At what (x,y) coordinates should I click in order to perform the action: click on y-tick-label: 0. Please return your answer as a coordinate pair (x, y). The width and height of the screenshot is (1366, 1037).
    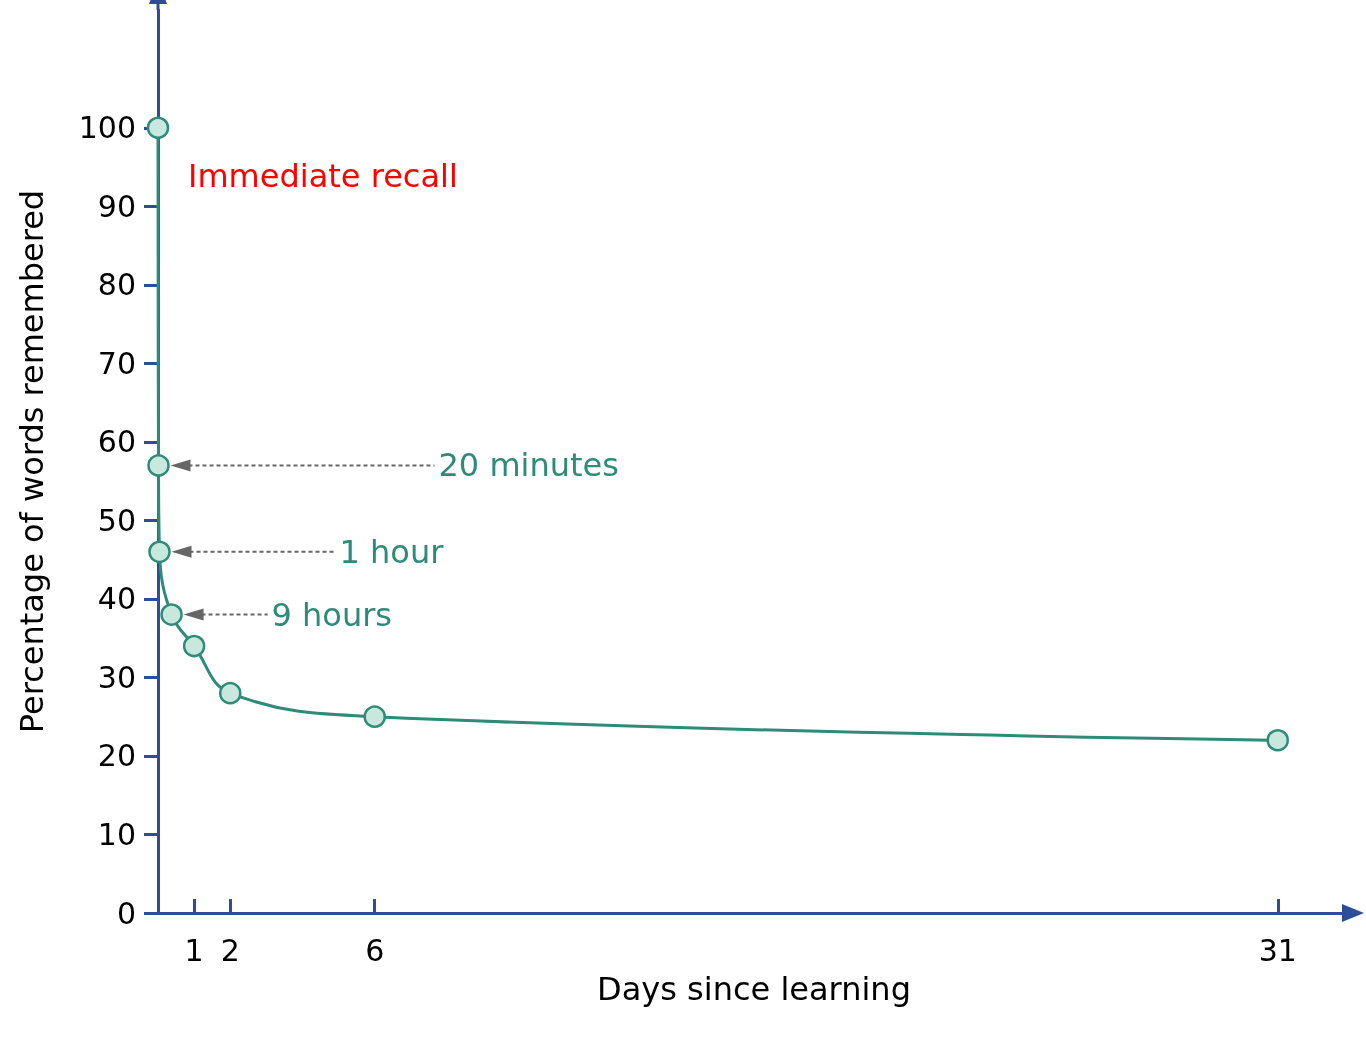
    Looking at the image, I should click on (126, 913).